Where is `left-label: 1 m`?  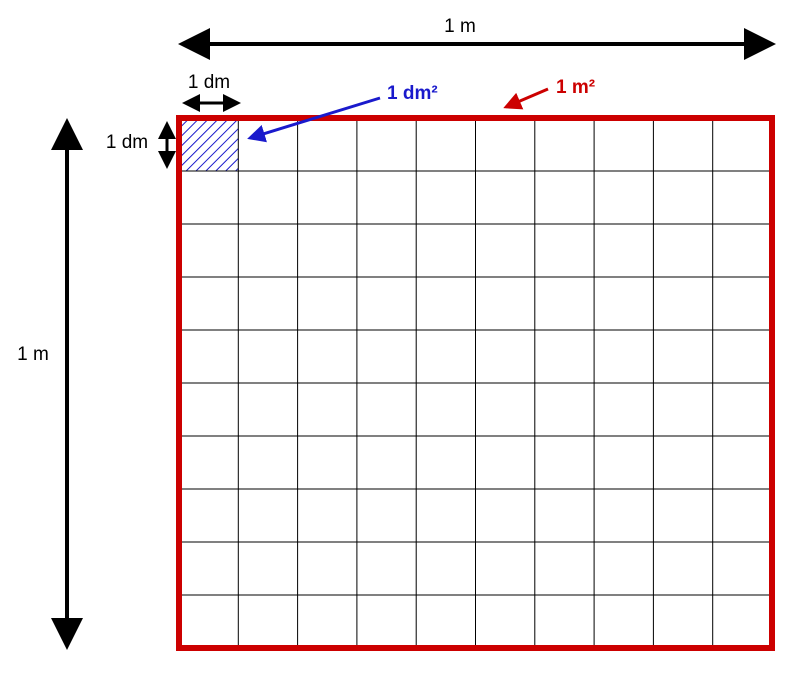
left-label: 1 m is located at coordinates (33, 354).